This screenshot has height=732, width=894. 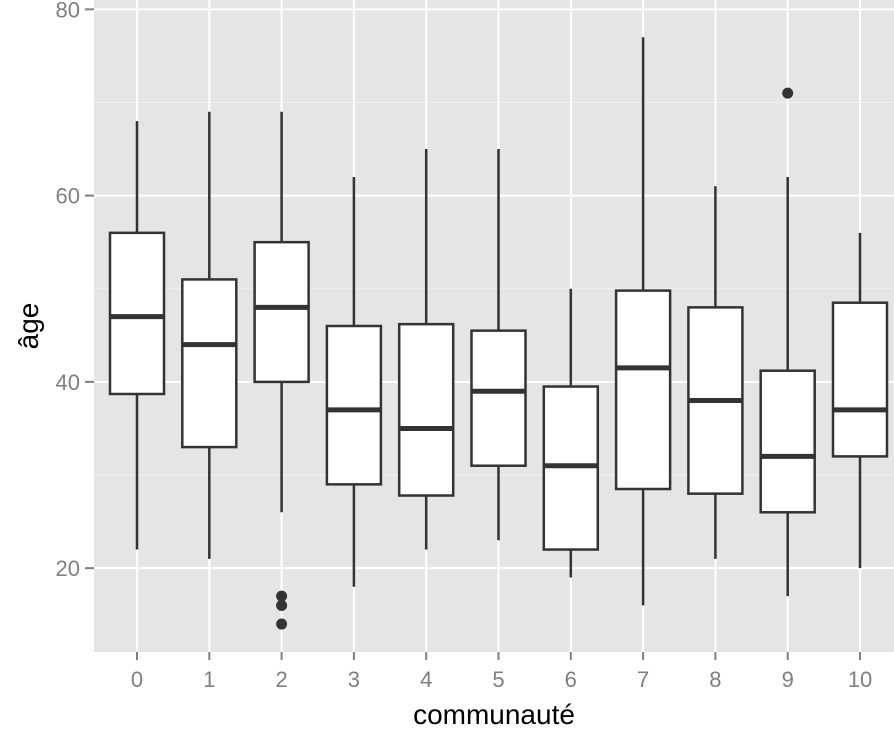 I want to click on x-tick-label: 8, so click(x=715, y=679).